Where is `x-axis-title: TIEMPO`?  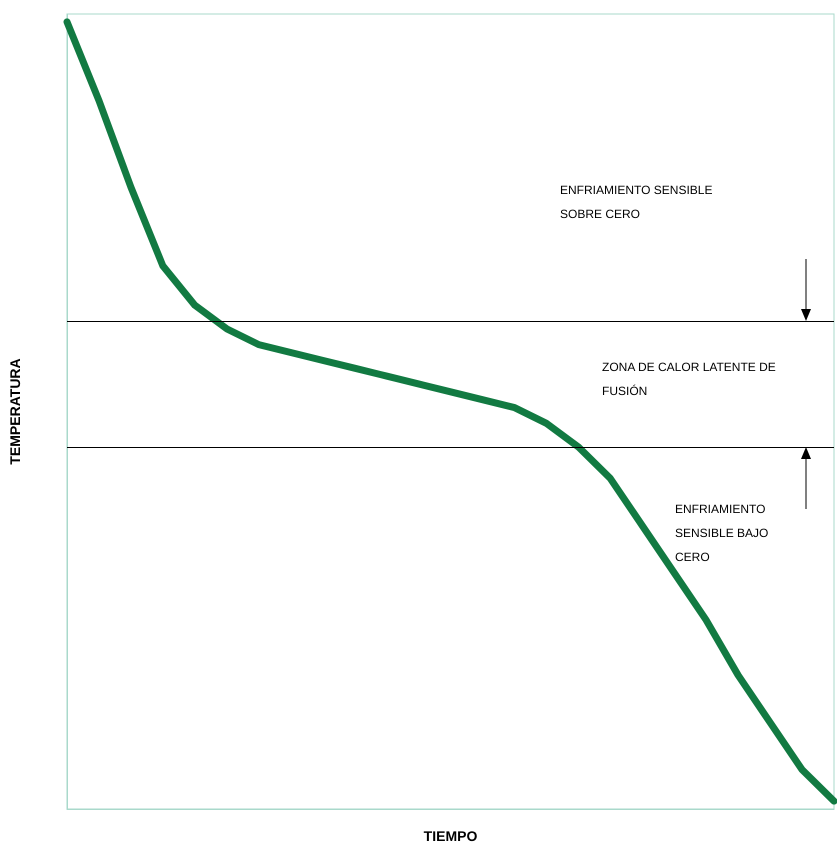
x-axis-title: TIEMPO is located at coordinates (451, 836).